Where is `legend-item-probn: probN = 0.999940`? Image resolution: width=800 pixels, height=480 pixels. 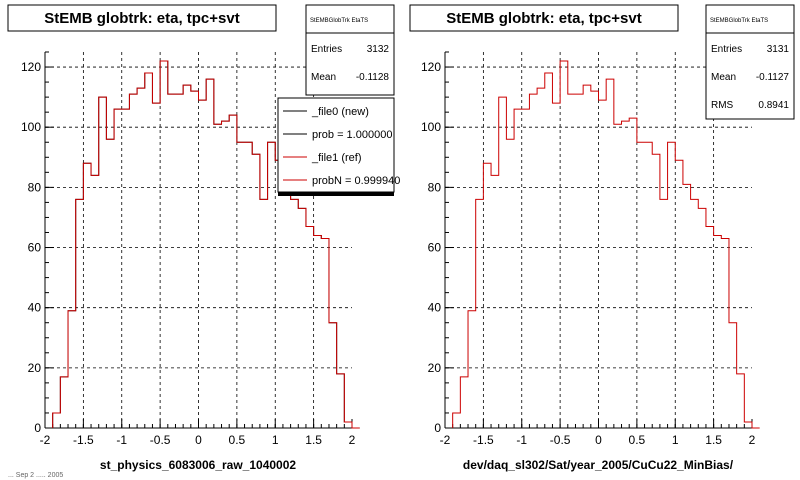 legend-item-probn: probN = 0.999940 is located at coordinates (356, 181).